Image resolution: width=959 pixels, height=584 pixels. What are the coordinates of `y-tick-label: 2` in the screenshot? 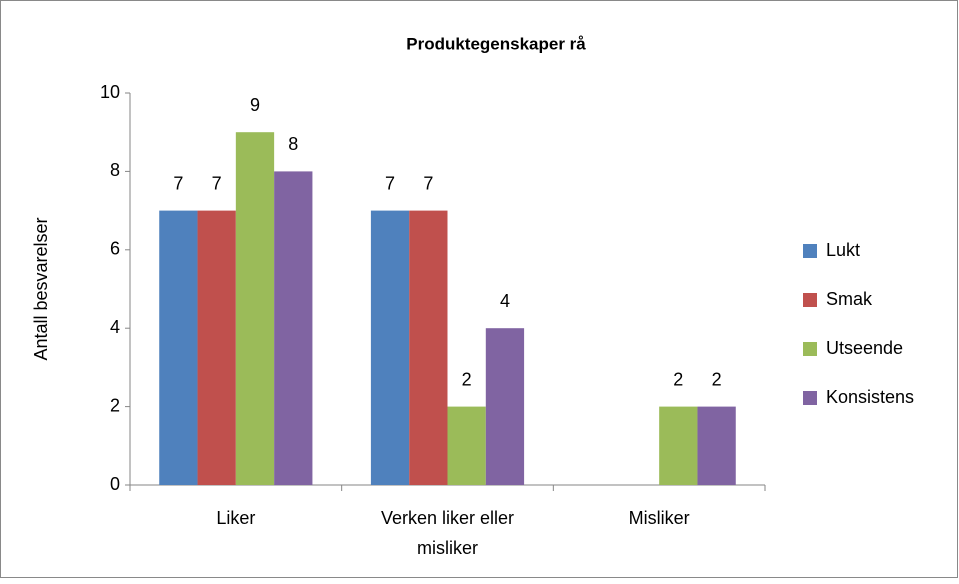 It's located at (115, 405).